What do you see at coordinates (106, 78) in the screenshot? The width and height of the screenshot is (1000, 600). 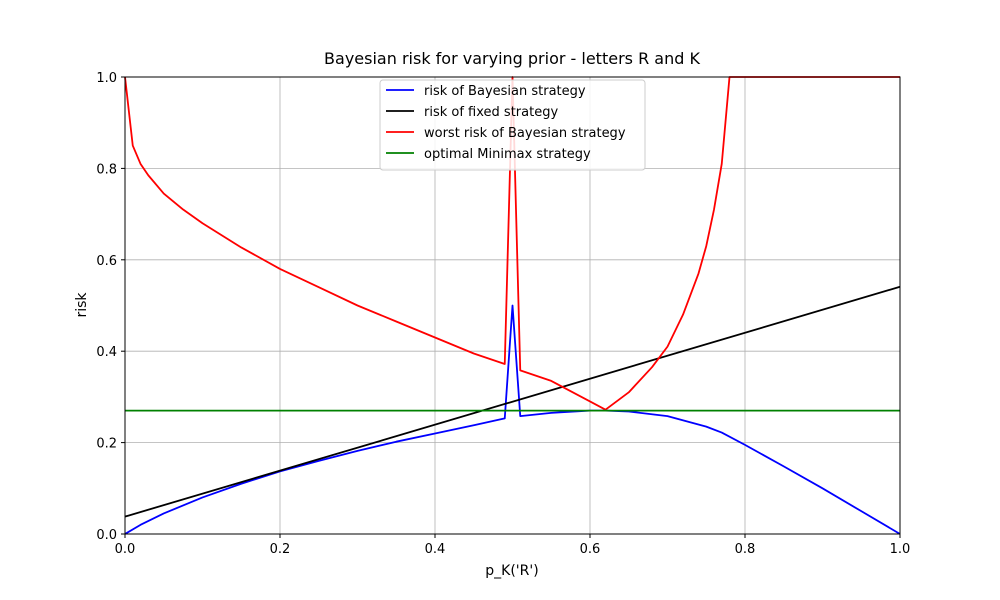 I see `y-tick-label: 1.0` at bounding box center [106, 78].